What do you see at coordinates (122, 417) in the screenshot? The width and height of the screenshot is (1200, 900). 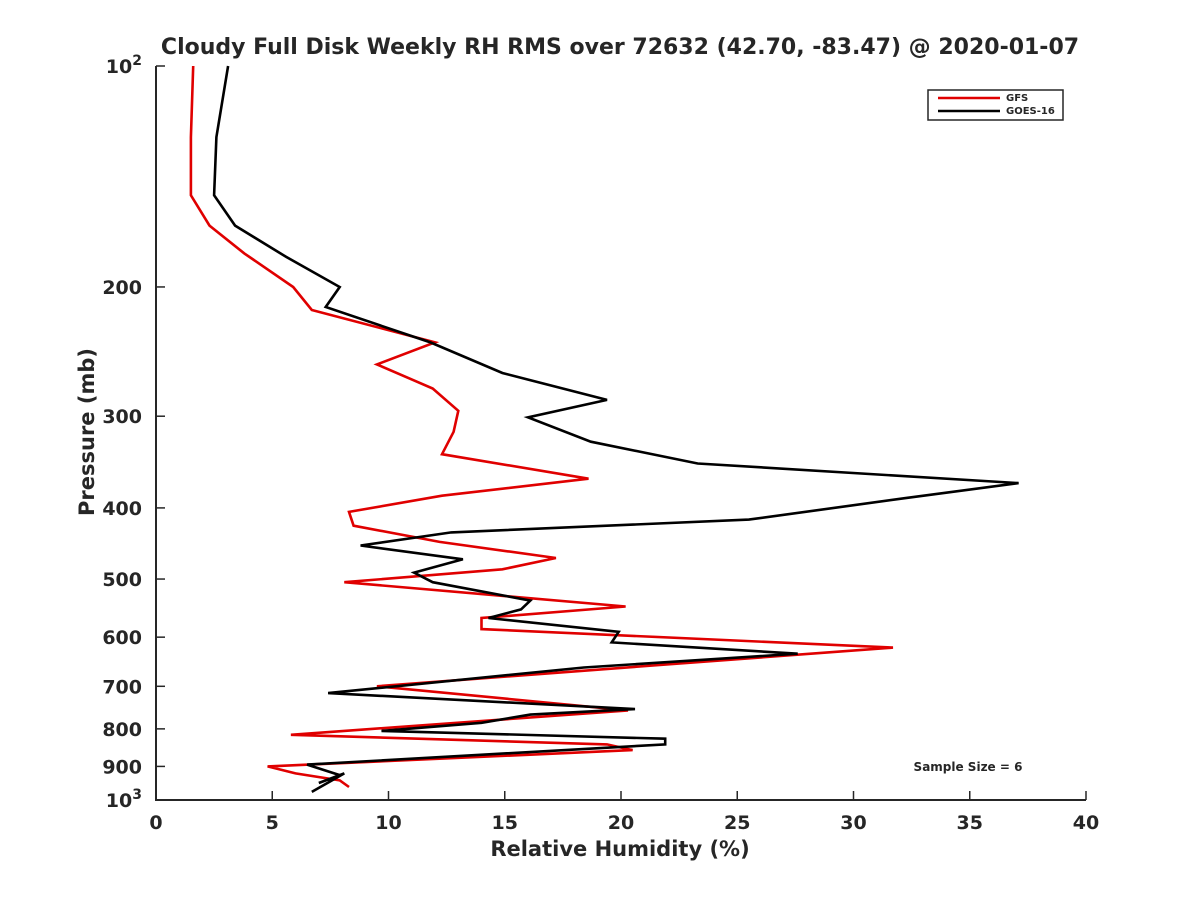 I see `y-tick-label: 300` at bounding box center [122, 417].